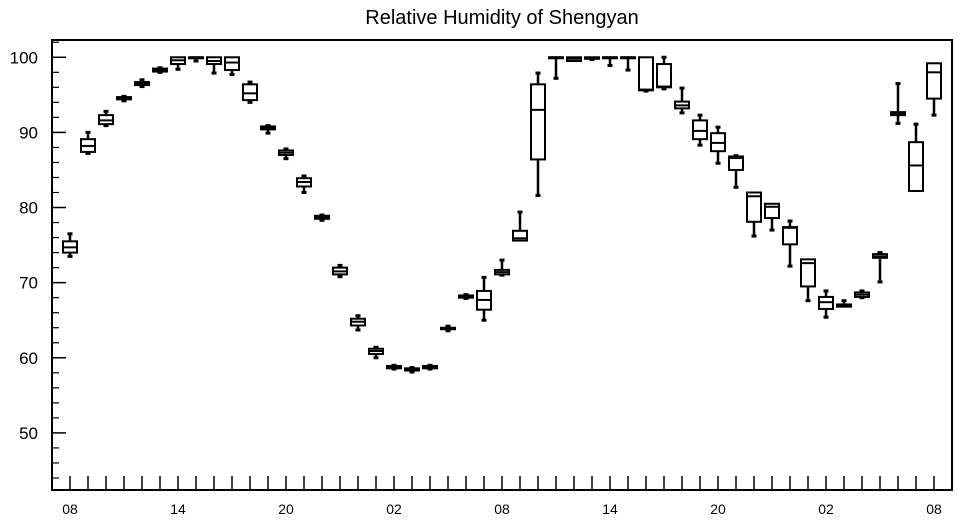  I want to click on y-tick-label: 90, so click(28, 132).